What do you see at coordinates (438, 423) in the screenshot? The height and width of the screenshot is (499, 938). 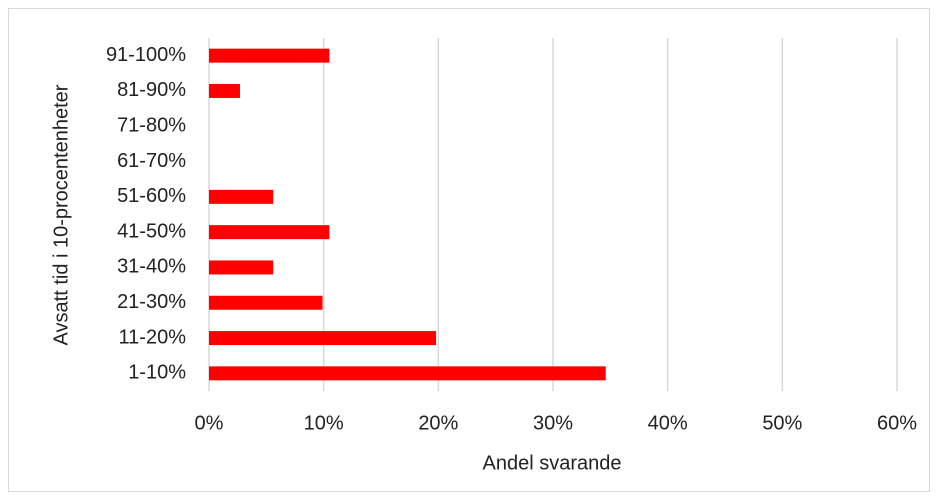 I see `x-tick-label: 20%` at bounding box center [438, 423].